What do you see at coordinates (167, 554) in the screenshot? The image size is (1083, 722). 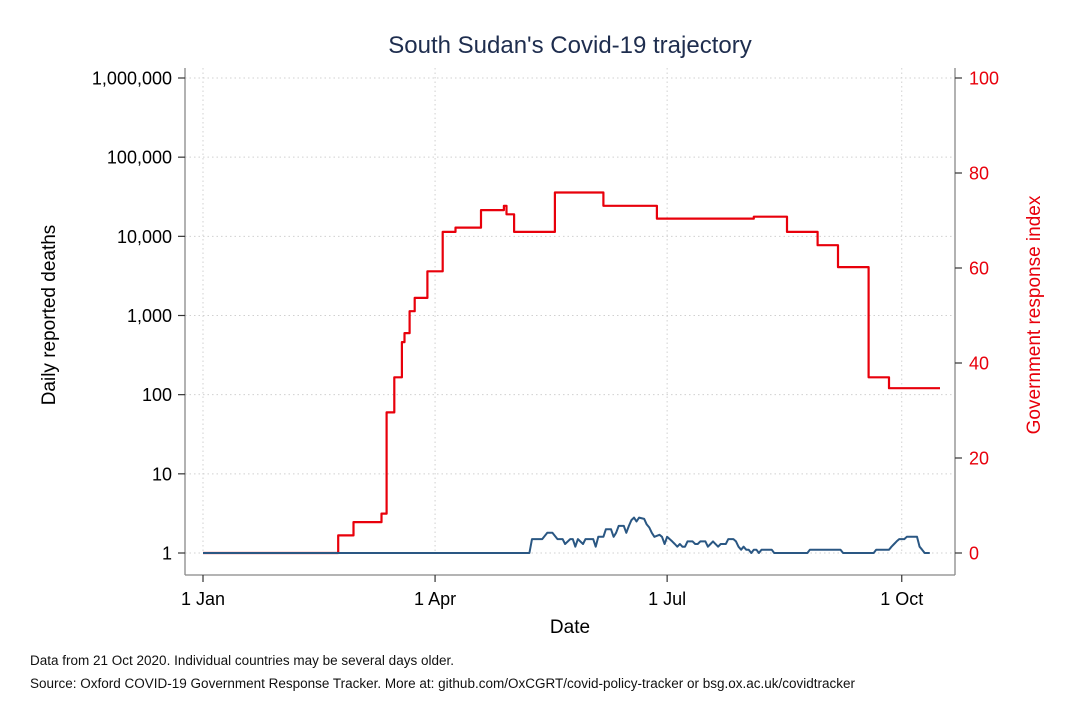 I see `left-tick-label: 1` at bounding box center [167, 554].